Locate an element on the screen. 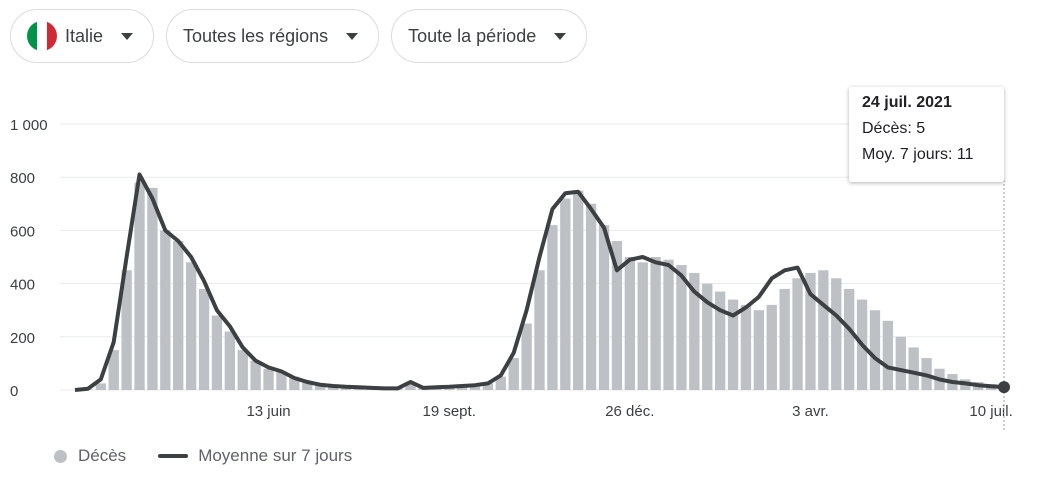 The width and height of the screenshot is (1039, 488). region-label: Toutes les régions is located at coordinates (256, 35).